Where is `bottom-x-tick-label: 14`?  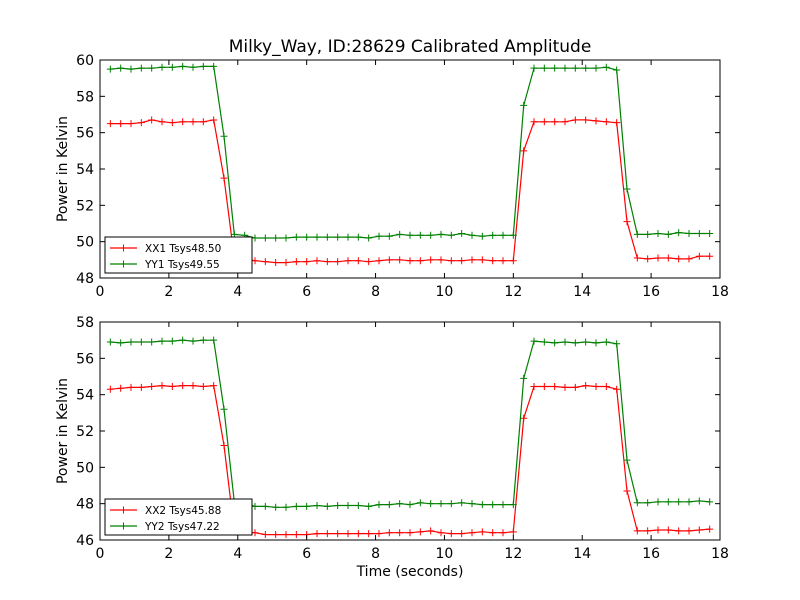 bottom-x-tick-label: 14 is located at coordinates (582, 554).